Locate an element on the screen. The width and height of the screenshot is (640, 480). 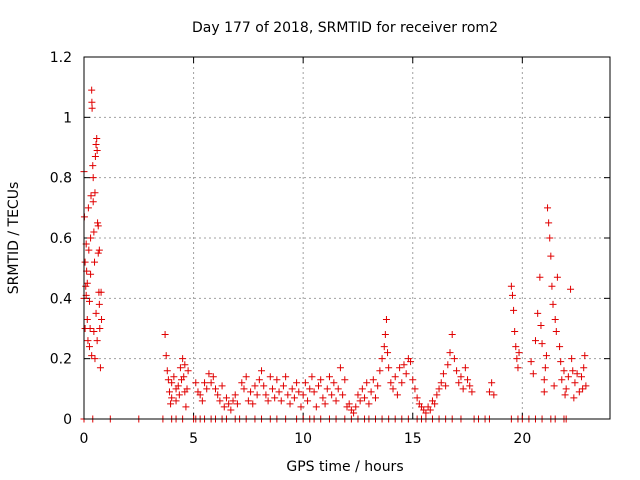
x-tick-label: 15 is located at coordinates (413, 439).